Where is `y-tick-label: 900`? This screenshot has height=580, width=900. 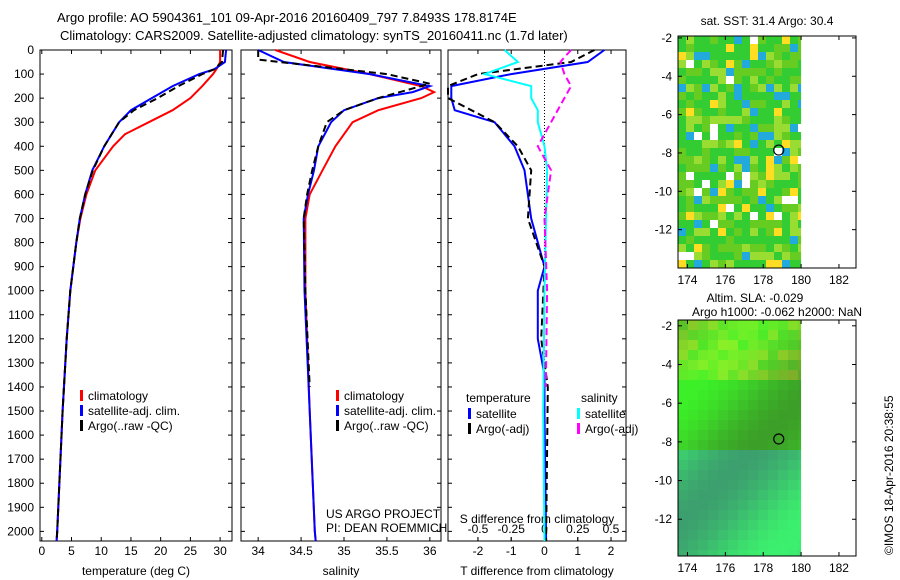 y-tick-label: 900 is located at coordinates (24, 267).